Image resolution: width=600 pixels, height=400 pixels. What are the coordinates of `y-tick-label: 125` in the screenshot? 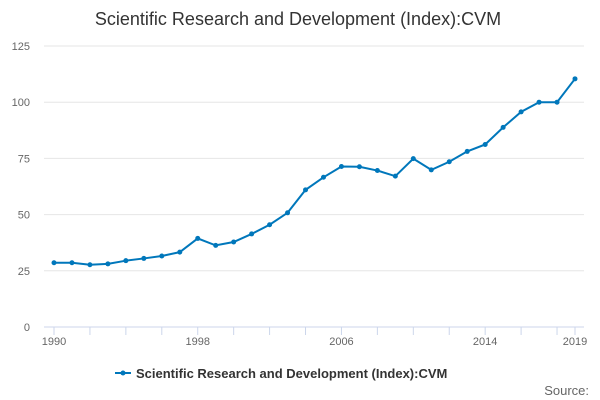 It's located at (21, 47).